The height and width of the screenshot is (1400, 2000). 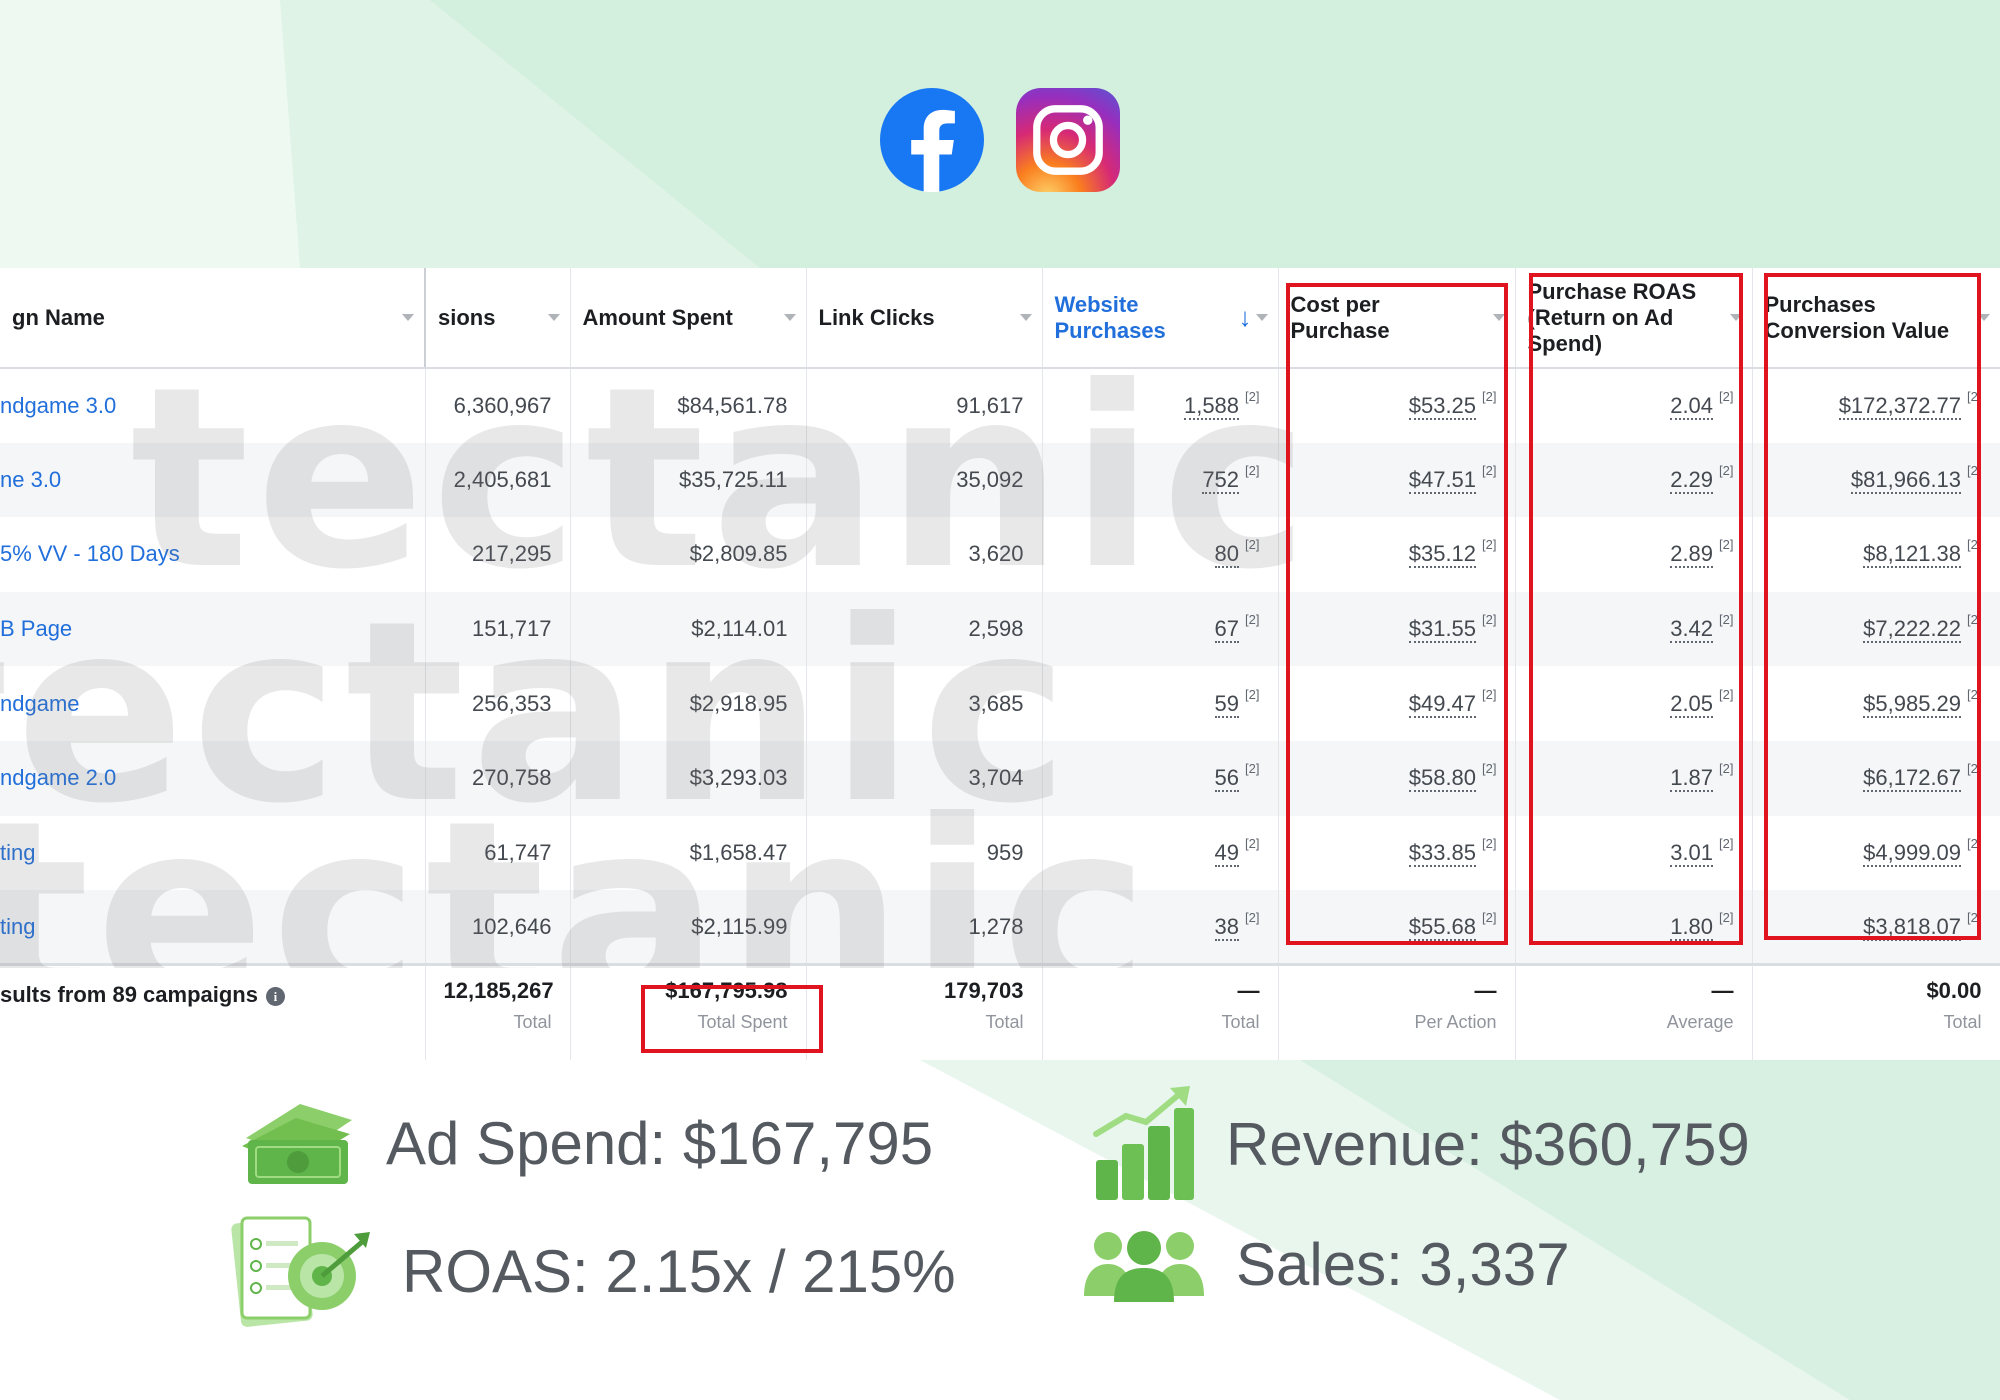 What do you see at coordinates (1245, 317) in the screenshot?
I see `sort-descending-icon: ↓` at bounding box center [1245, 317].